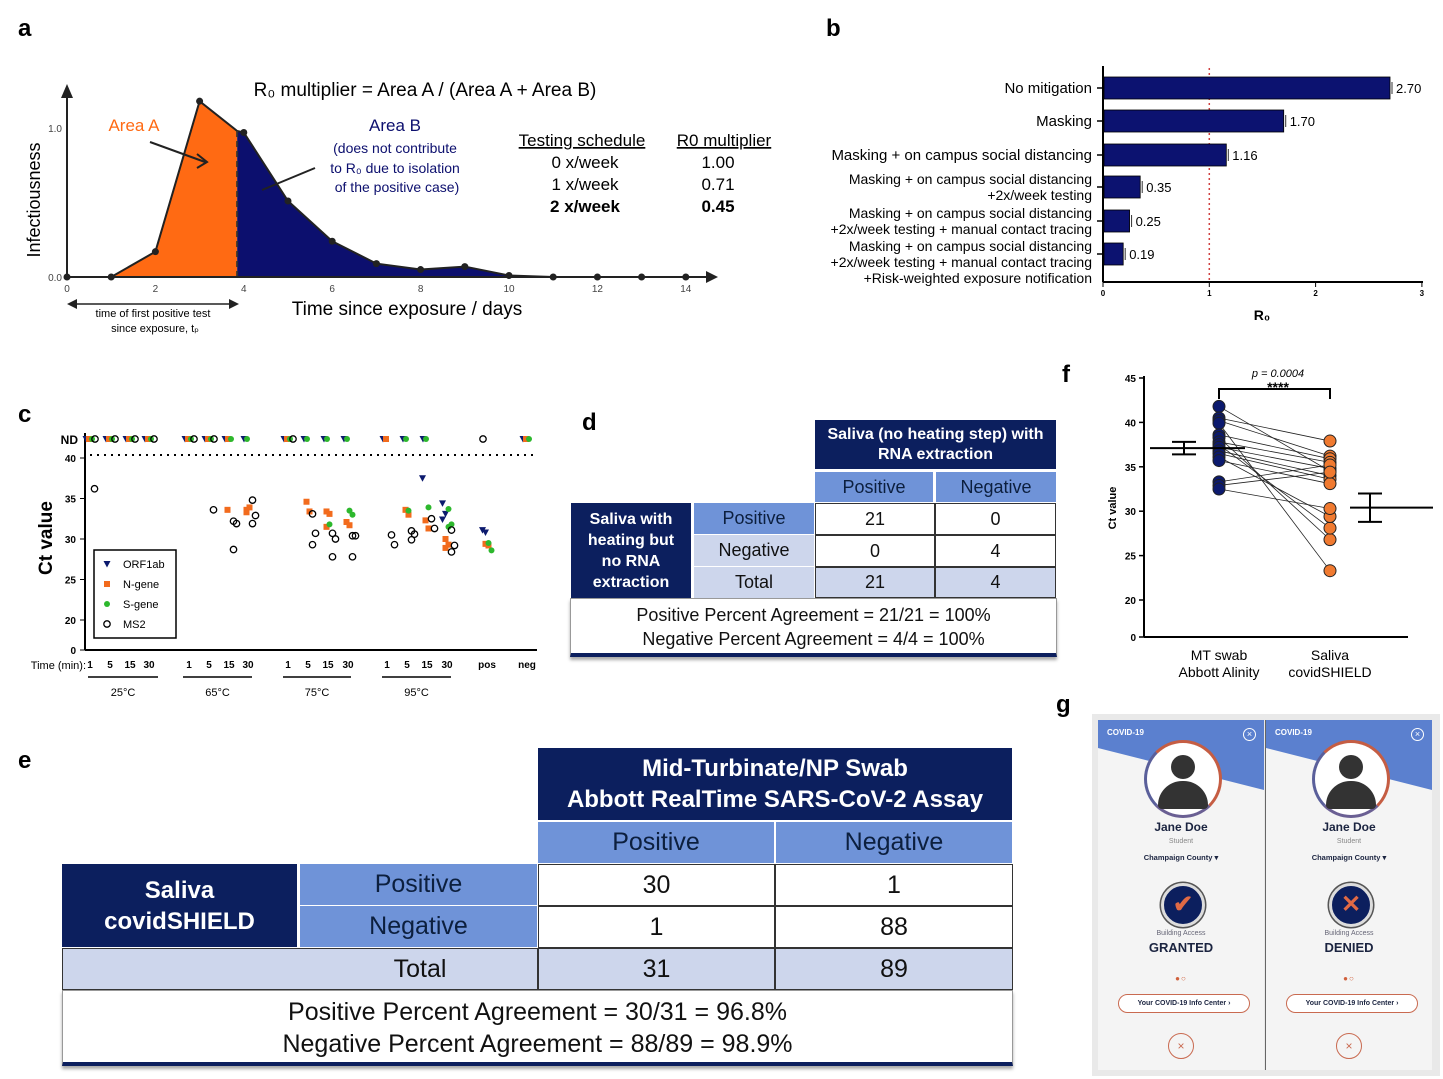  Describe the element at coordinates (598, 289) in the screenshot. I see `x-tick-label: 12` at that location.